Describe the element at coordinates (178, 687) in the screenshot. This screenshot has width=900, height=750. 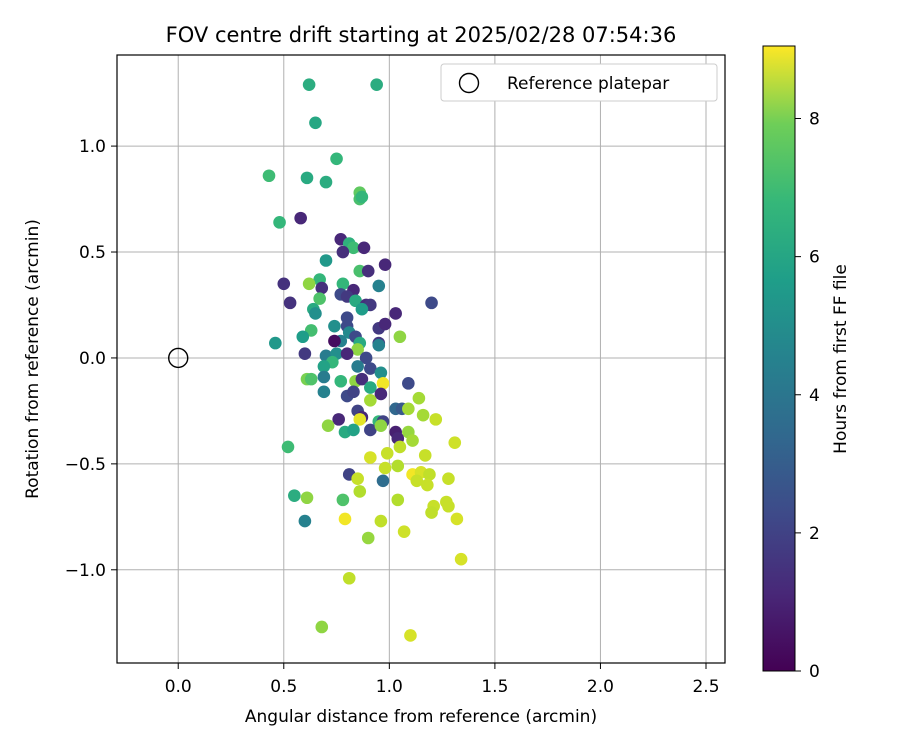
I see `x-tick-label: 0.0` at that location.